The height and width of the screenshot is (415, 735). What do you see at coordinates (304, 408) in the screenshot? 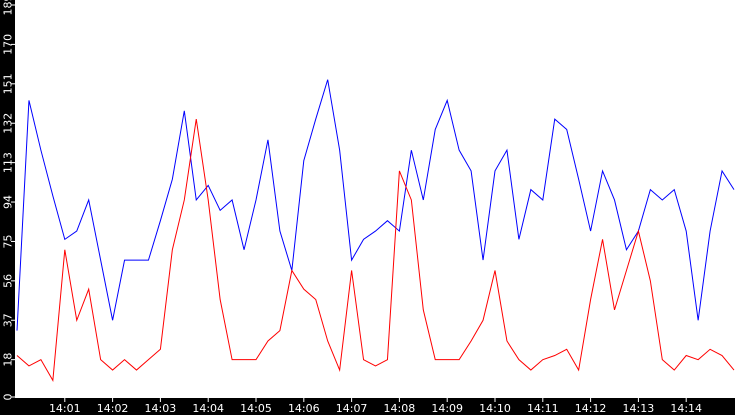
I see `x-tick-label: 14:06` at bounding box center [304, 408].